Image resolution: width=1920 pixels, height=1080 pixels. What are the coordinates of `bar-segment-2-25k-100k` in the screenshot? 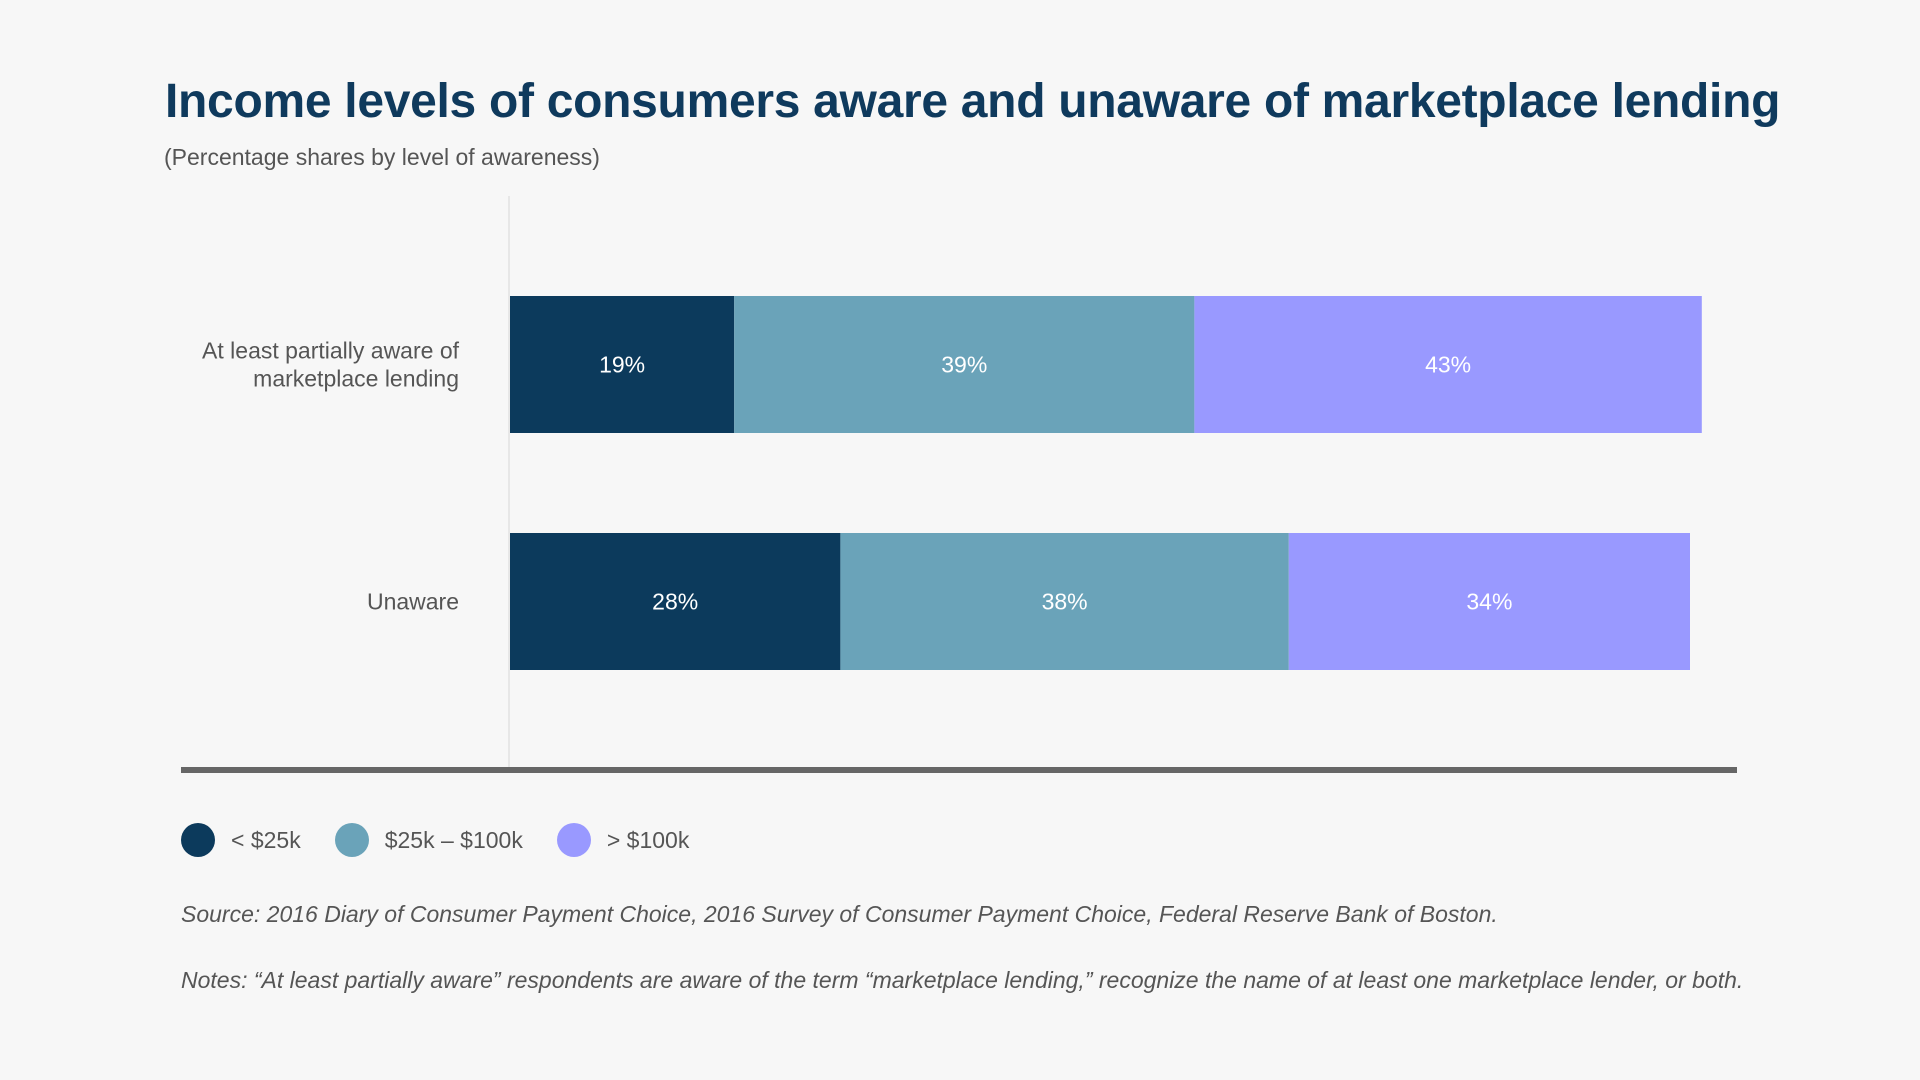 It's located at (1064, 601).